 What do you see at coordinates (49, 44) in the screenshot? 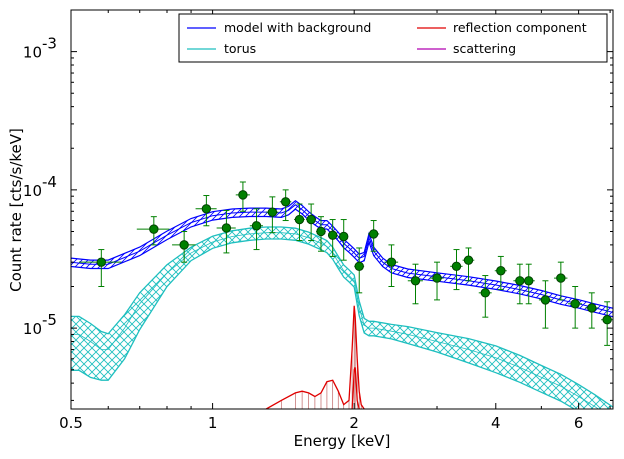
I see `y-tick-exponent: -3` at bounding box center [49, 44].